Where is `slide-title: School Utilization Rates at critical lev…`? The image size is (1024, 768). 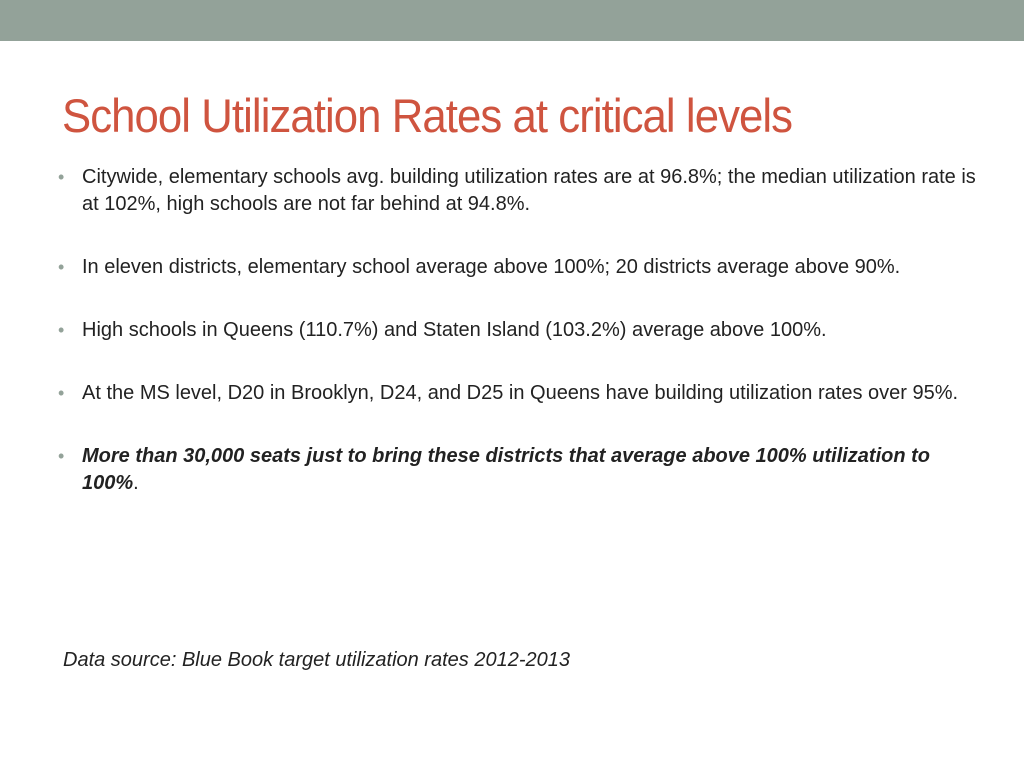 slide-title: School Utilization Rates at critical lev… is located at coordinates (427, 115).